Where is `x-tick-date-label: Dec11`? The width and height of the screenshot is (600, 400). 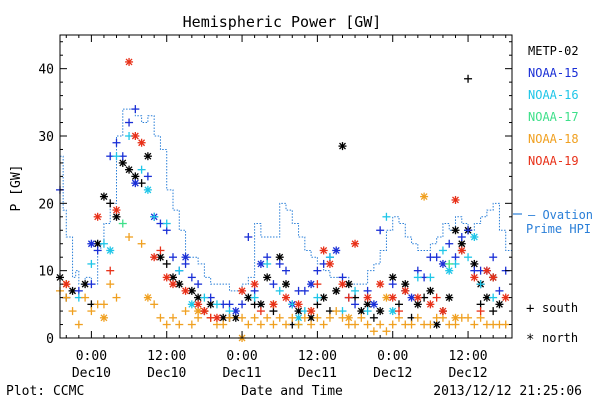 x-tick-date-label: Dec11 is located at coordinates (241, 373).